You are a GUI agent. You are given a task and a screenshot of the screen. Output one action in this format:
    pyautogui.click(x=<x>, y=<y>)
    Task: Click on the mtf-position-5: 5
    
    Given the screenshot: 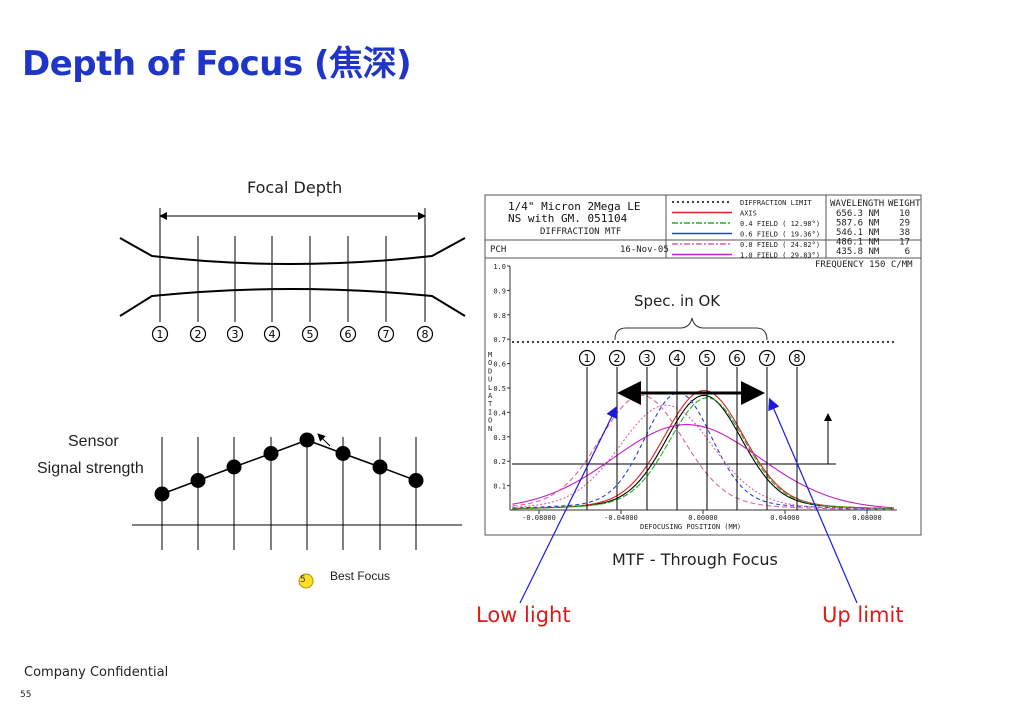 What is the action you would take?
    pyautogui.click(x=707, y=358)
    